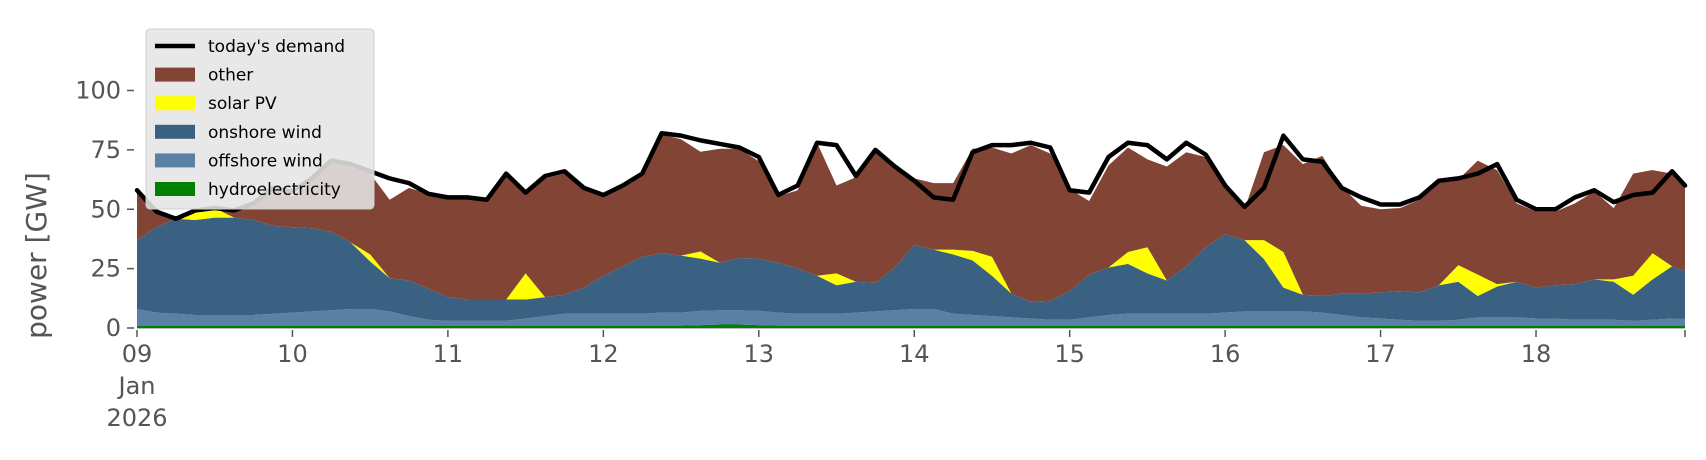  What do you see at coordinates (175, 131) in the screenshot?
I see `legend-swatch-onshore-wind` at bounding box center [175, 131].